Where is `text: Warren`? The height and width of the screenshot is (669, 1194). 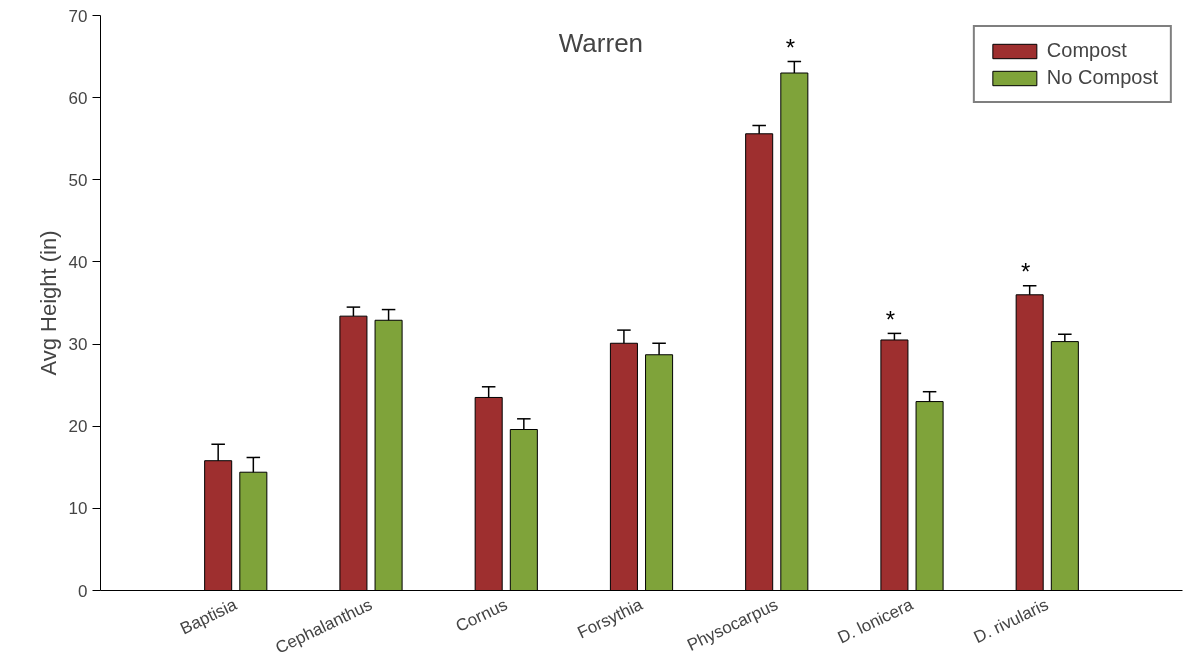
text: Warren is located at coordinates (601, 42).